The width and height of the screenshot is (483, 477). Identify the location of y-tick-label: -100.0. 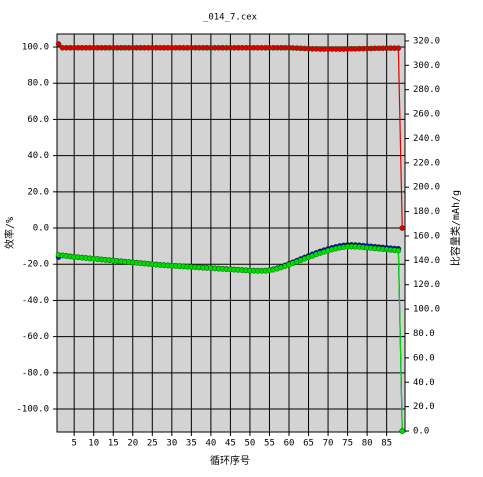
(32, 410).